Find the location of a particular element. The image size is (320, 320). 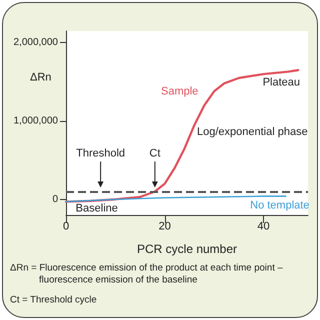

x-tick-label: 0 is located at coordinates (66, 226).